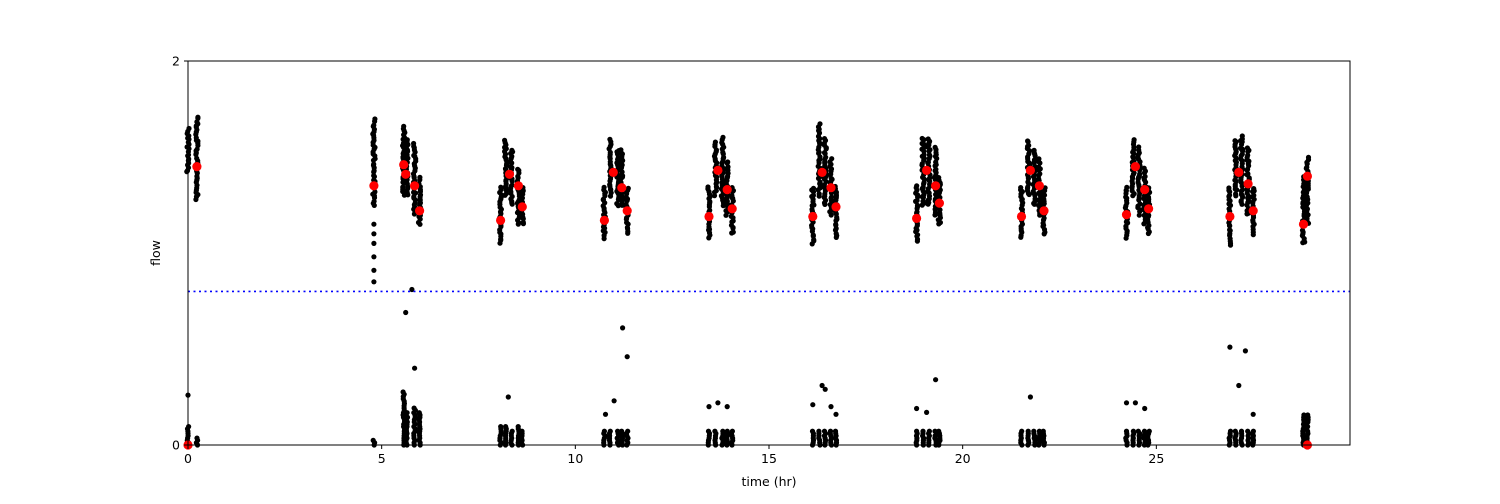  I want to click on y-tick-label: 2, so click(176, 61).